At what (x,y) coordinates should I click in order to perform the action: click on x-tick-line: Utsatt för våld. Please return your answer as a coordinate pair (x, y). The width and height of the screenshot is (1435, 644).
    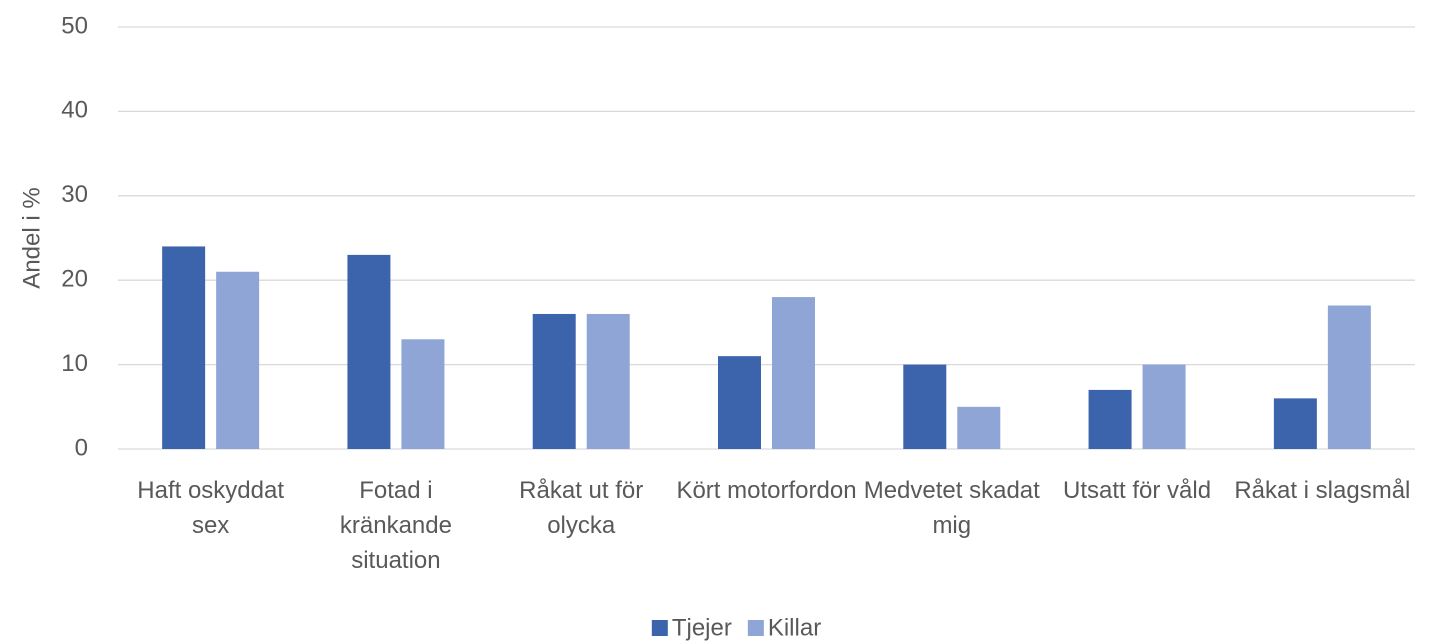
    Looking at the image, I should click on (1137, 490).